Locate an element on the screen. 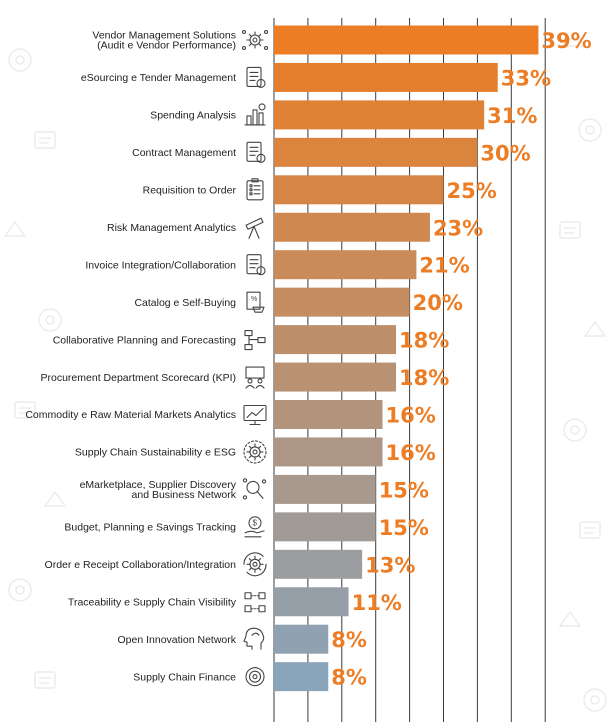 The height and width of the screenshot is (725, 610). network-search-icon is located at coordinates (254, 489).